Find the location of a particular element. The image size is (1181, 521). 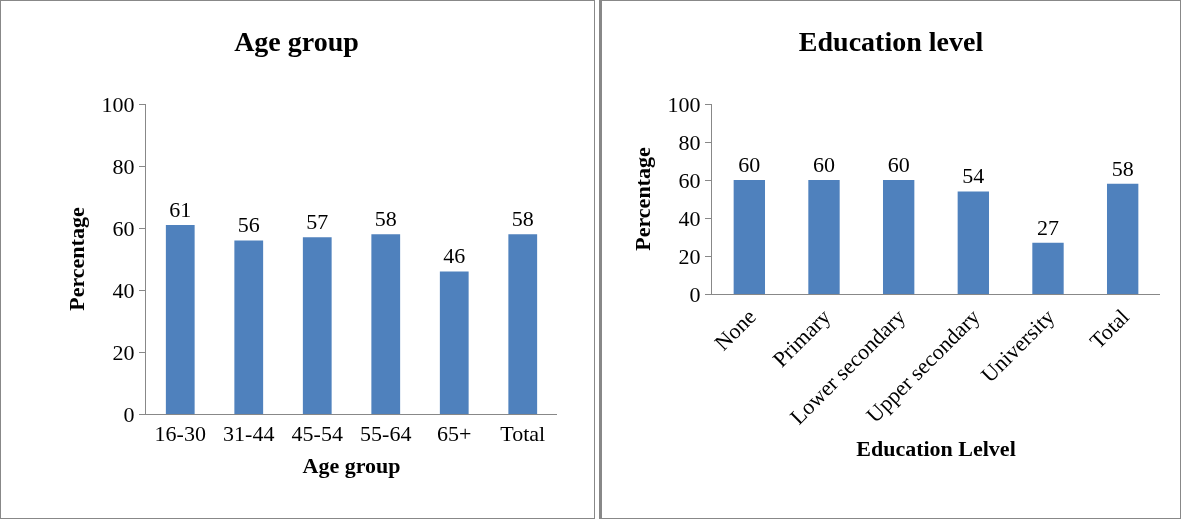

x-tick-label: 31-44 is located at coordinates (249, 434).